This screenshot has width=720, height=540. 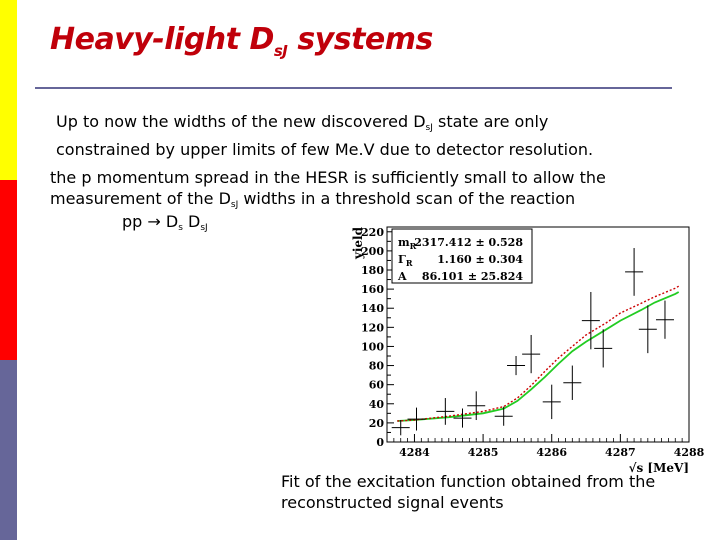 I want to click on reaction-text-a: pp → D, so click(x=150, y=221).